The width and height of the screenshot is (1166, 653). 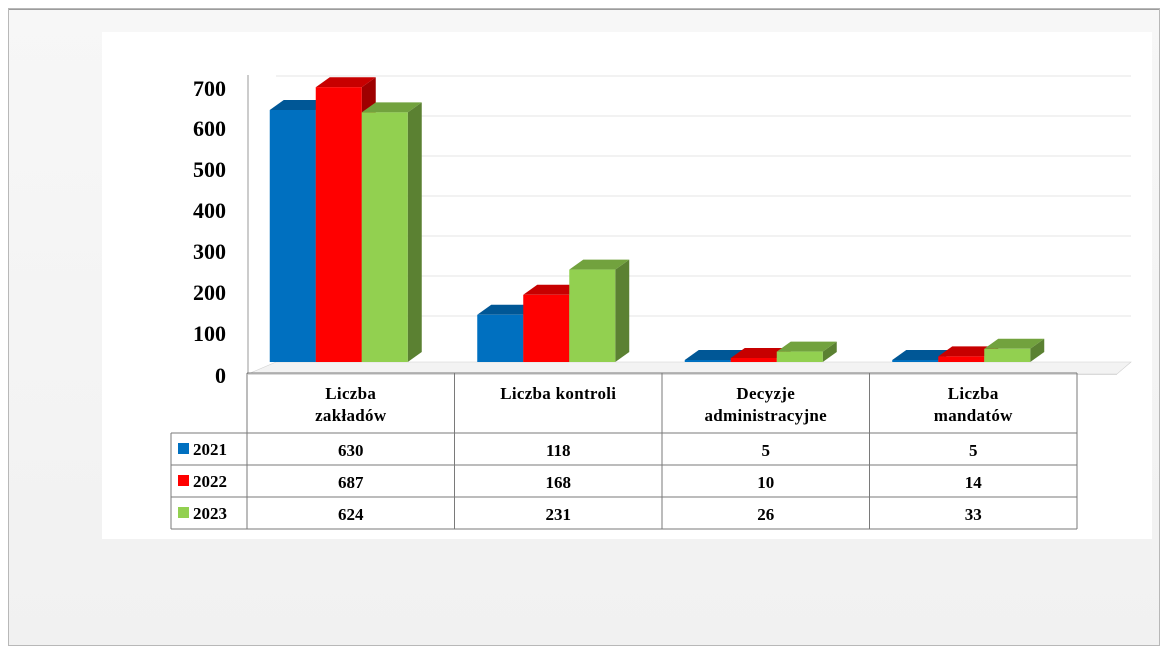 What do you see at coordinates (559, 514) in the screenshot?
I see `data-label: 231` at bounding box center [559, 514].